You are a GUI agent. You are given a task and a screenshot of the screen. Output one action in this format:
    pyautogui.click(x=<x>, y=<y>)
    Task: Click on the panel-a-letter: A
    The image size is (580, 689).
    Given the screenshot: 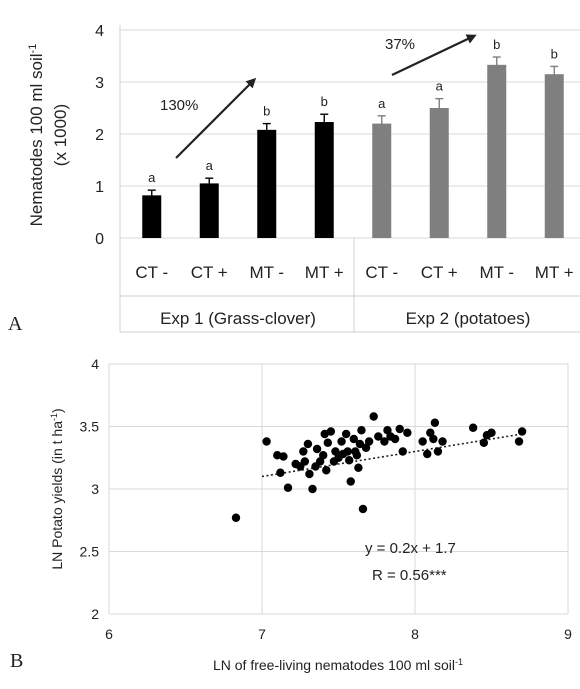 What is the action you would take?
    pyautogui.click(x=15, y=324)
    